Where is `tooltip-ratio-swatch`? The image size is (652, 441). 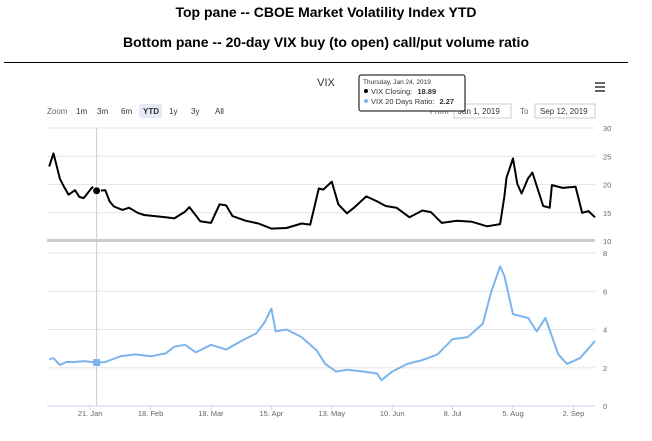 tooltip-ratio-swatch is located at coordinates (366, 101).